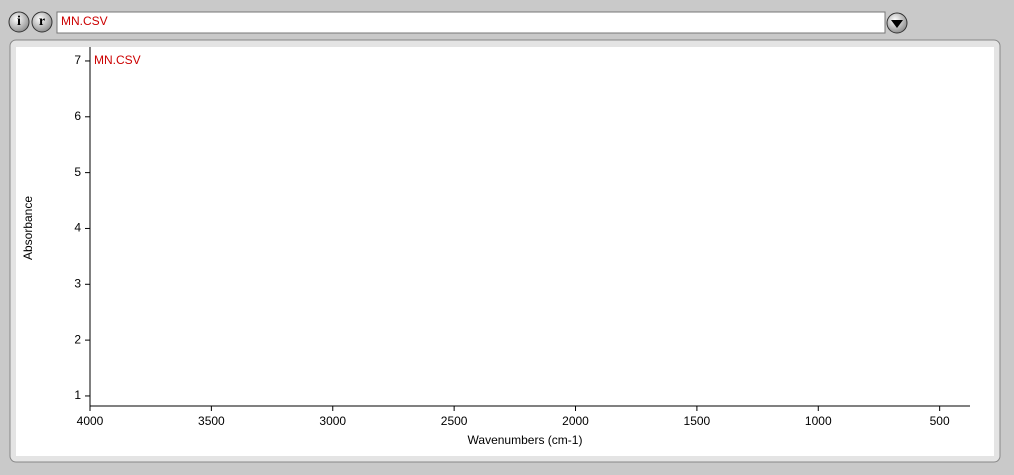 The image size is (1014, 475). Describe the element at coordinates (697, 421) in the screenshot. I see `x-tick-label: 1500` at that location.